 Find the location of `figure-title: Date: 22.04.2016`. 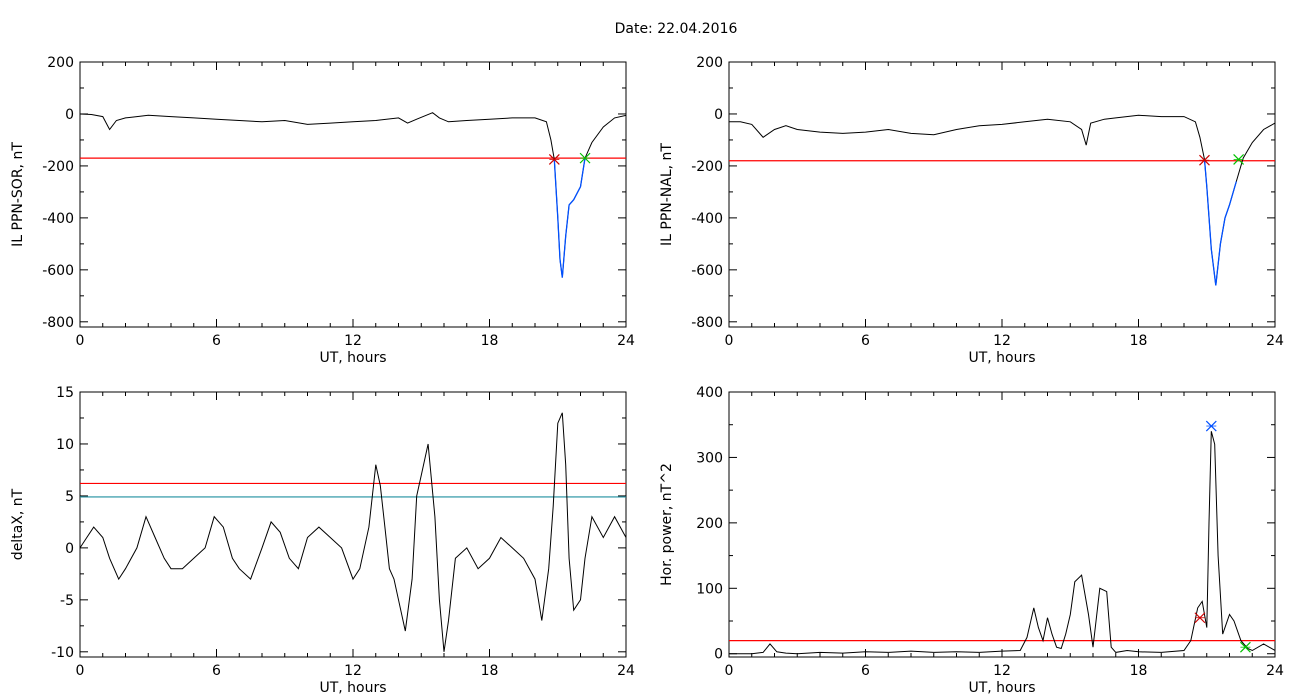

figure-title: Date: 22.04.2016 is located at coordinates (676, 29).